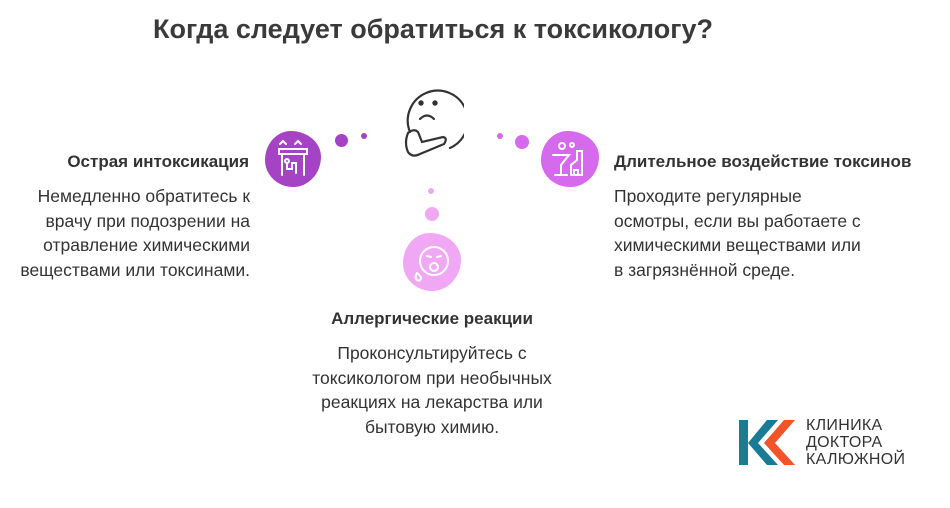 The height and width of the screenshot is (508, 950). I want to click on poisoning-icon, so click(293, 159).